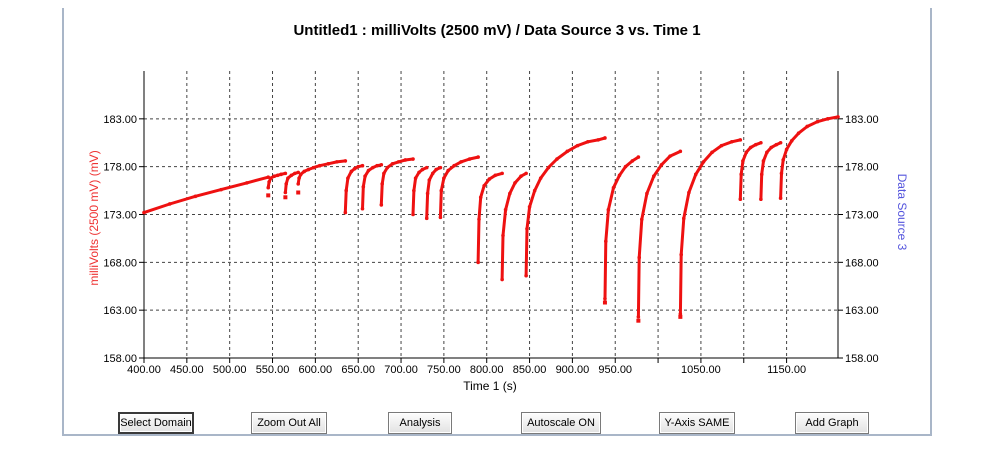  What do you see at coordinates (902, 212) in the screenshot?
I see `y-axis-label-right: Data Source 3` at bounding box center [902, 212].